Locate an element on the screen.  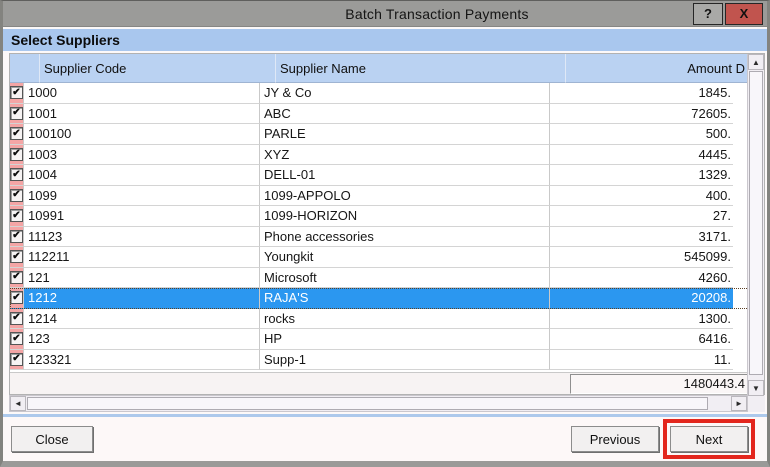
horizontal-scrollbar-thumb is located at coordinates (367, 403).